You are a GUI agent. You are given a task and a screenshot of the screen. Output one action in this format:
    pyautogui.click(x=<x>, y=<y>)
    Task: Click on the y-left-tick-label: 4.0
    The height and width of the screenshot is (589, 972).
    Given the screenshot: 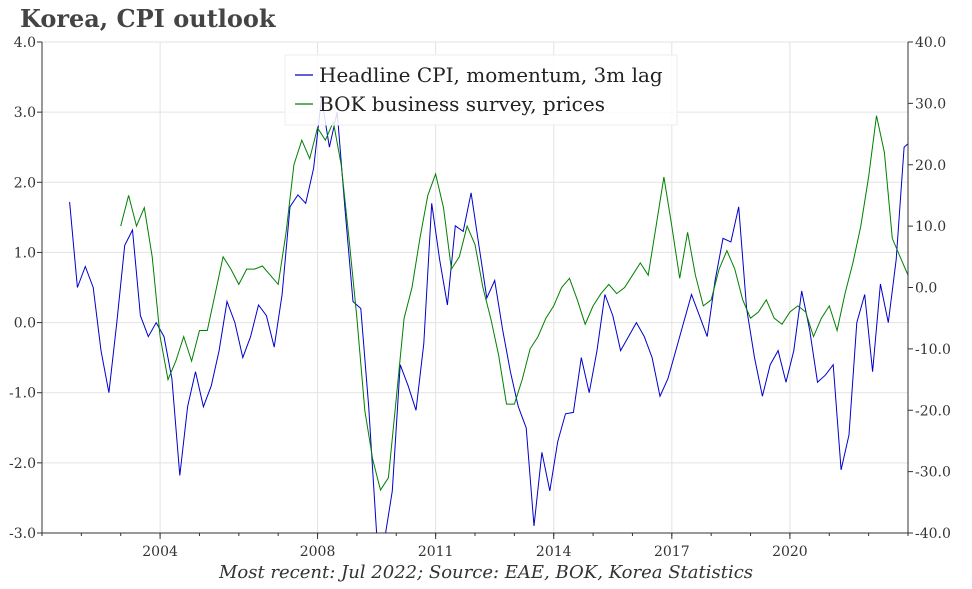 What is the action you would take?
    pyautogui.click(x=25, y=43)
    